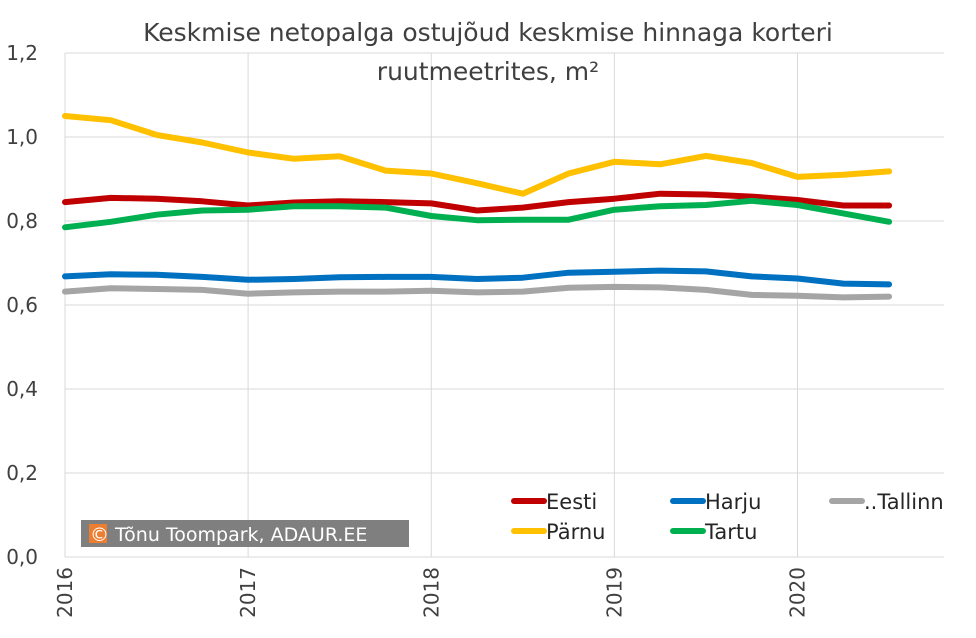  What do you see at coordinates (22, 221) in the screenshot?
I see `y-tick-label: 0,8` at bounding box center [22, 221].